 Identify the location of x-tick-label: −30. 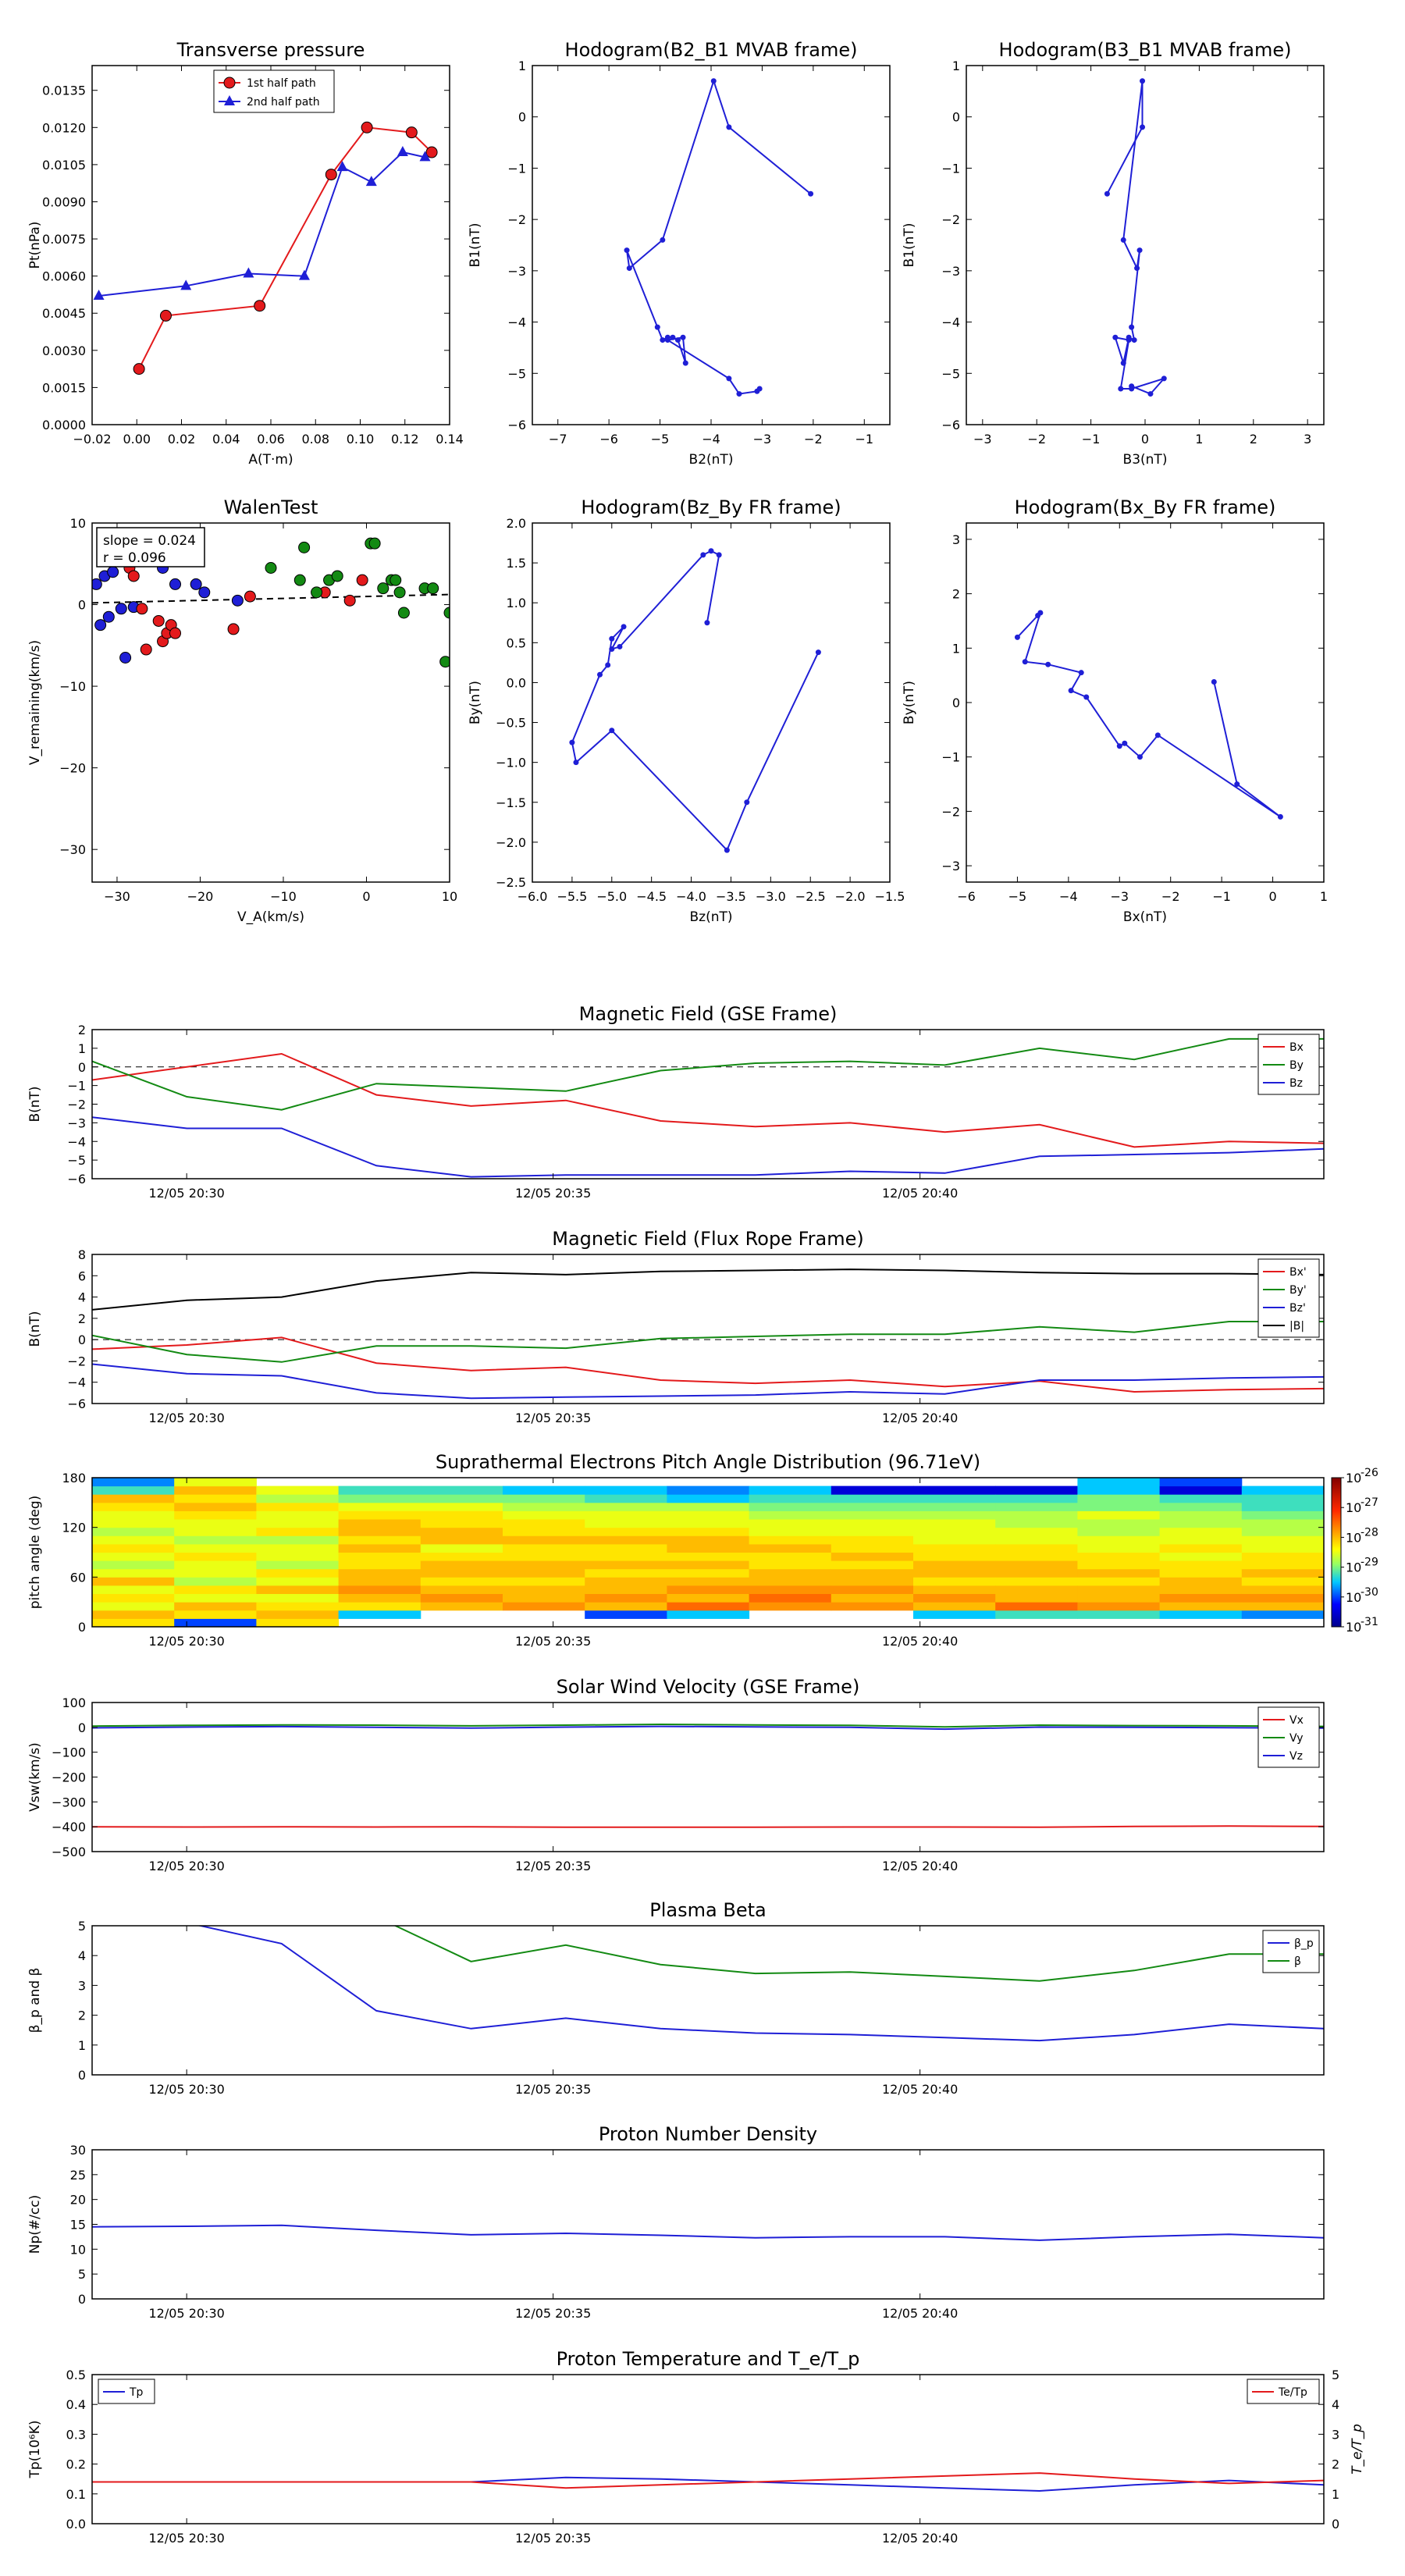
(117, 896).